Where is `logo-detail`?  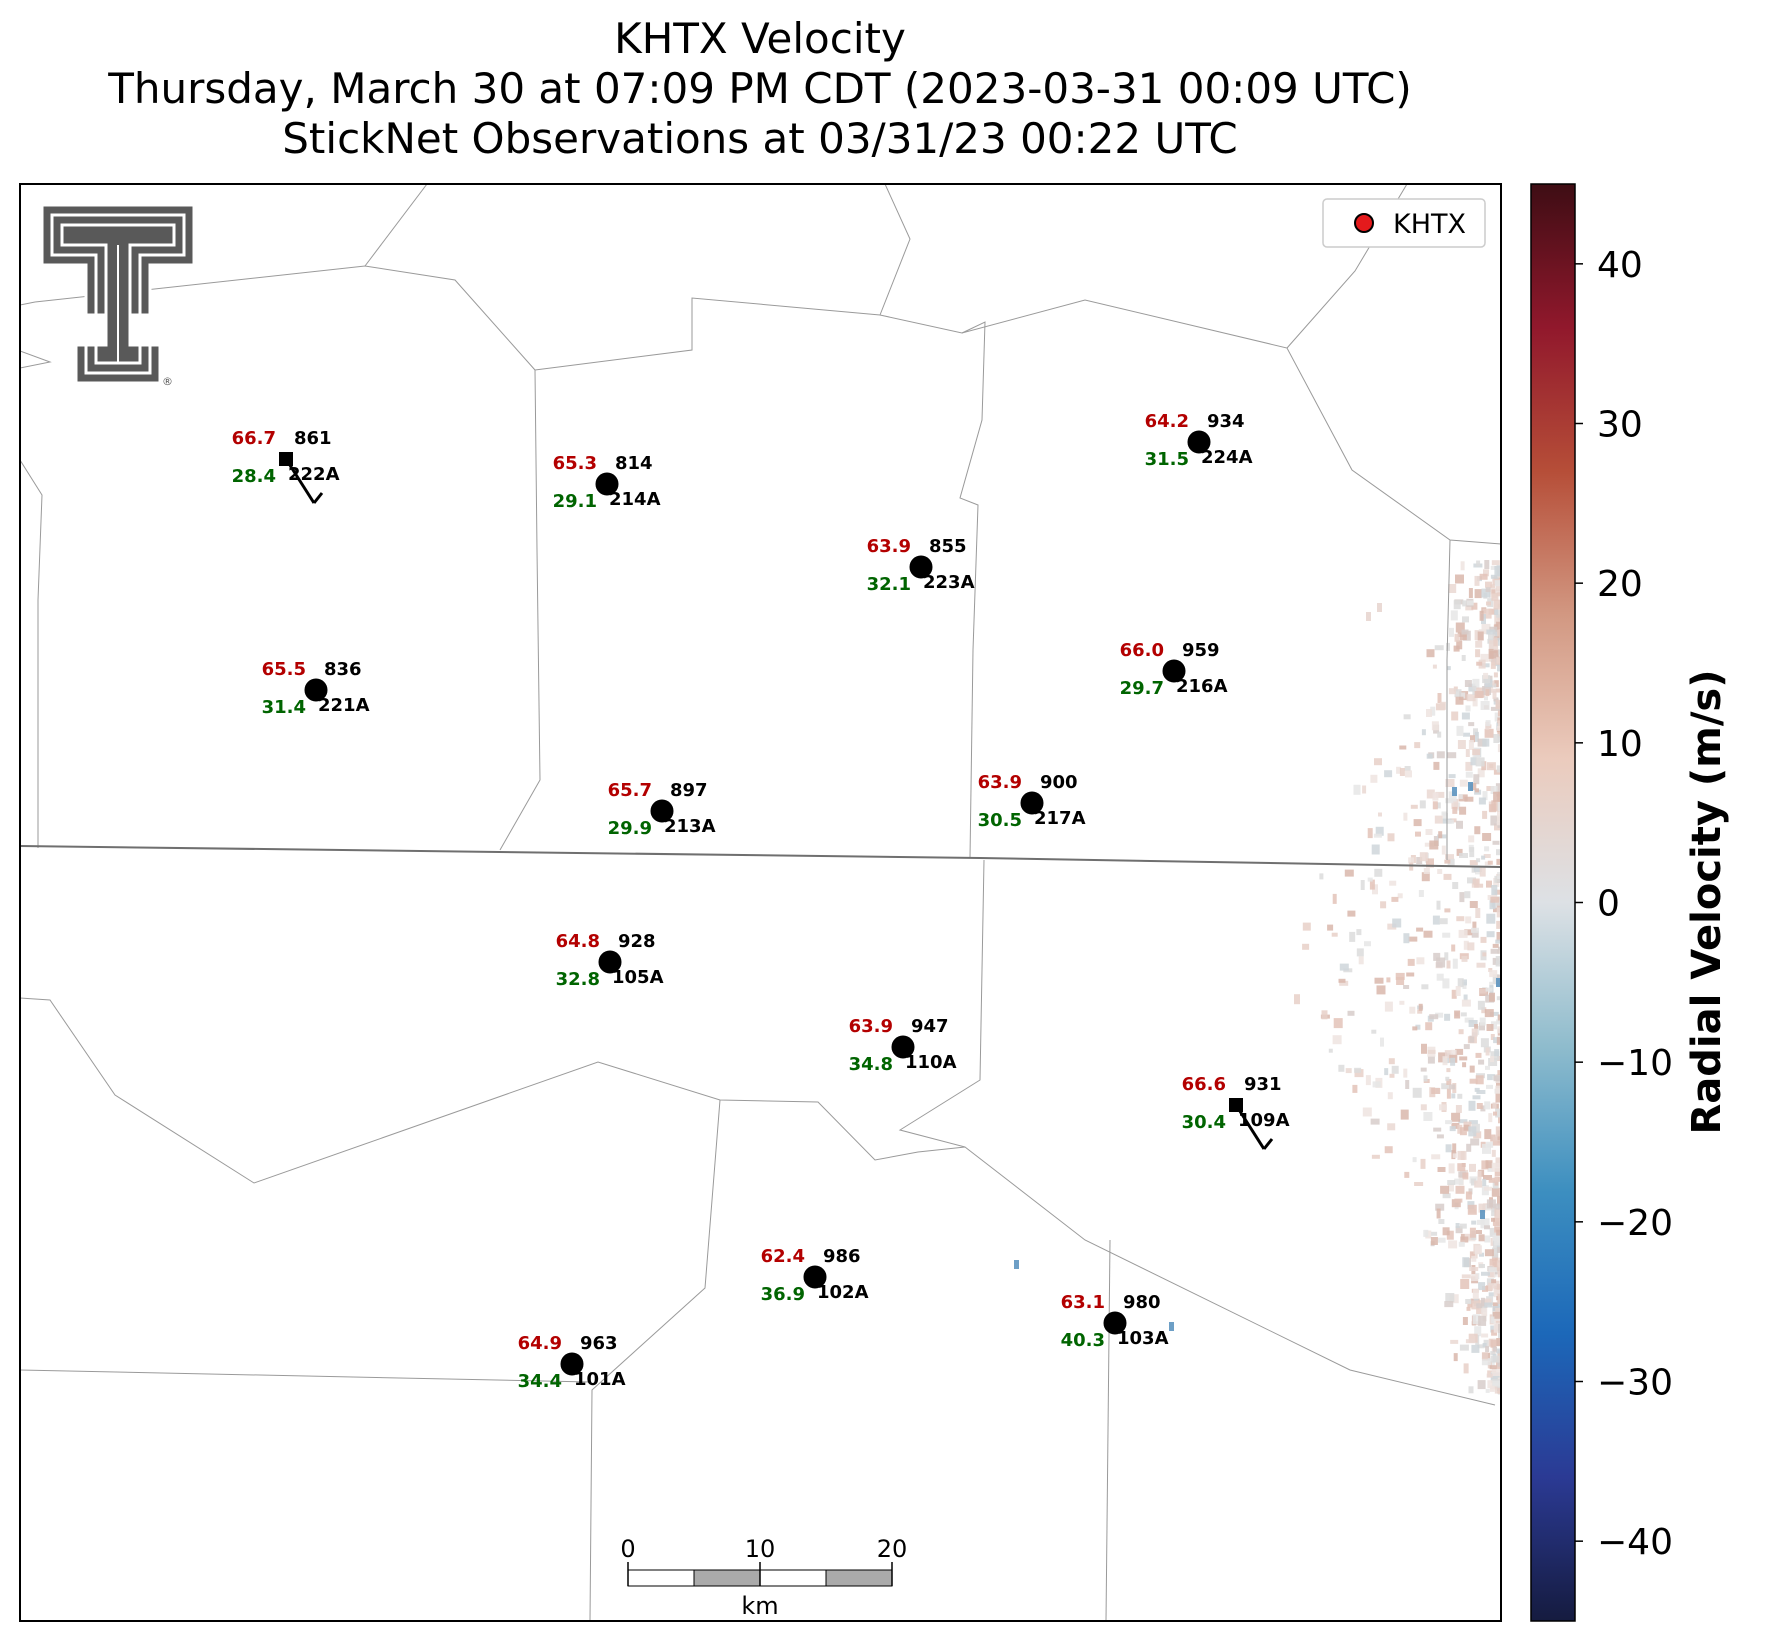
logo-detail is located at coordinates (118, 294).